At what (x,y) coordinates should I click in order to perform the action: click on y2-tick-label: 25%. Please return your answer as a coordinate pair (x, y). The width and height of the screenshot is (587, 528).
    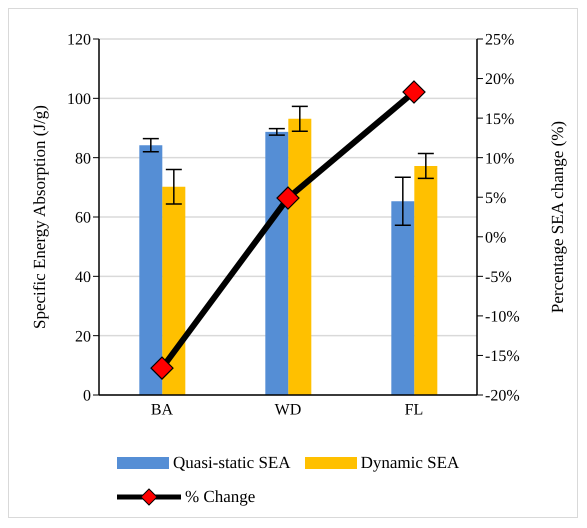
    Looking at the image, I should click on (499, 40).